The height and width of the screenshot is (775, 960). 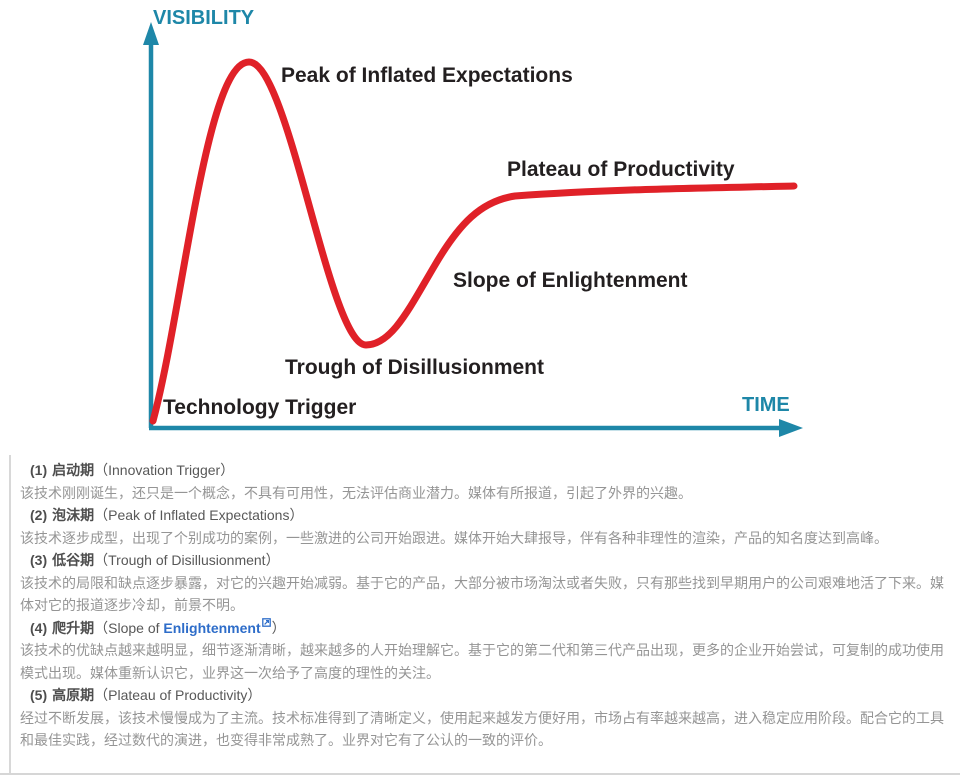 I want to click on section-4-heading: (4) 爬升期（Slope of Enlightenment ）, so click(x=482, y=628).